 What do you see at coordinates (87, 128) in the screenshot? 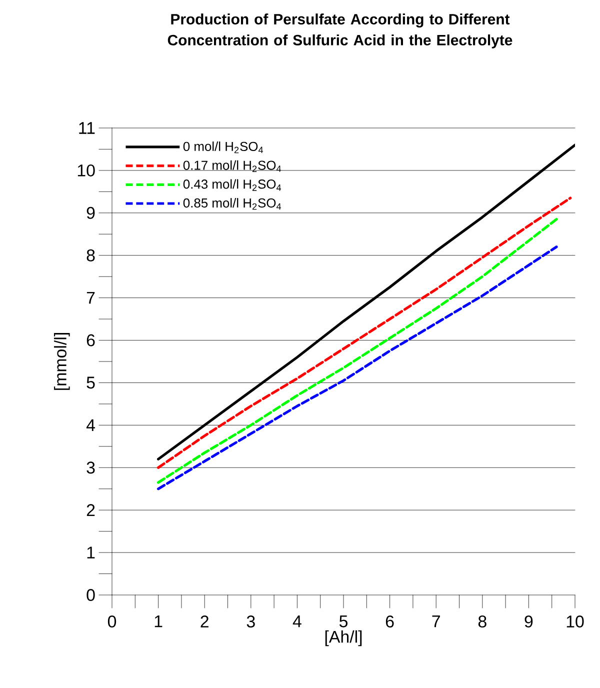
I see `y-tick-label: 11` at bounding box center [87, 128].